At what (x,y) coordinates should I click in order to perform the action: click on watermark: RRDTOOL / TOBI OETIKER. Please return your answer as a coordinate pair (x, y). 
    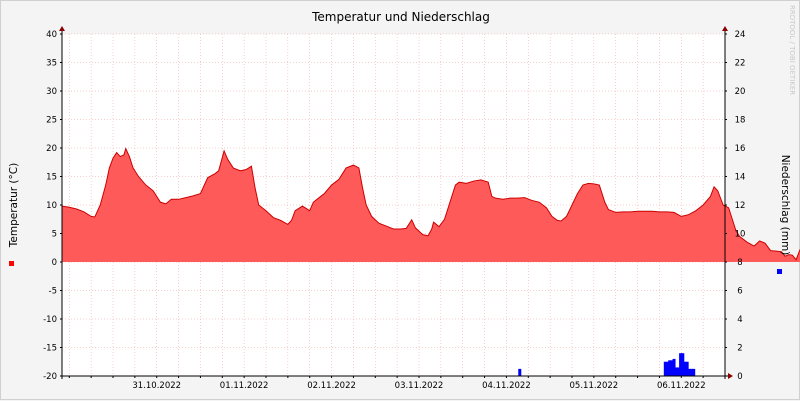
    Looking at the image, I should click on (792, 50).